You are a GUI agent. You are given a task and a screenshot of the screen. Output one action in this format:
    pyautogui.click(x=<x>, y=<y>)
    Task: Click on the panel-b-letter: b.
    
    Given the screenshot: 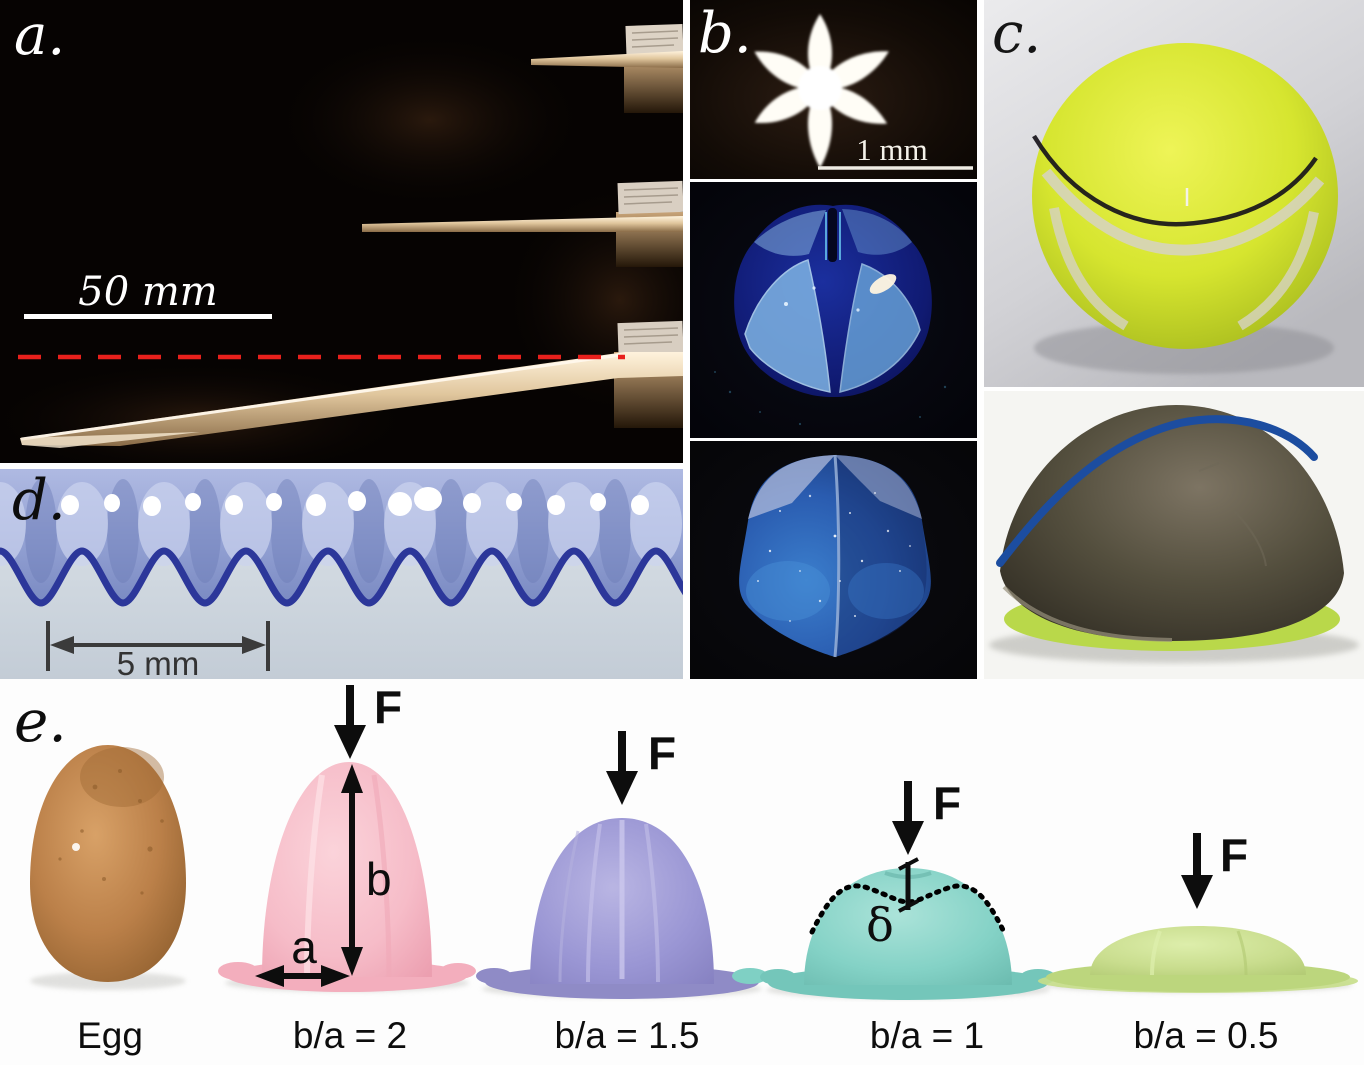 What is the action you would take?
    pyautogui.click(x=725, y=33)
    